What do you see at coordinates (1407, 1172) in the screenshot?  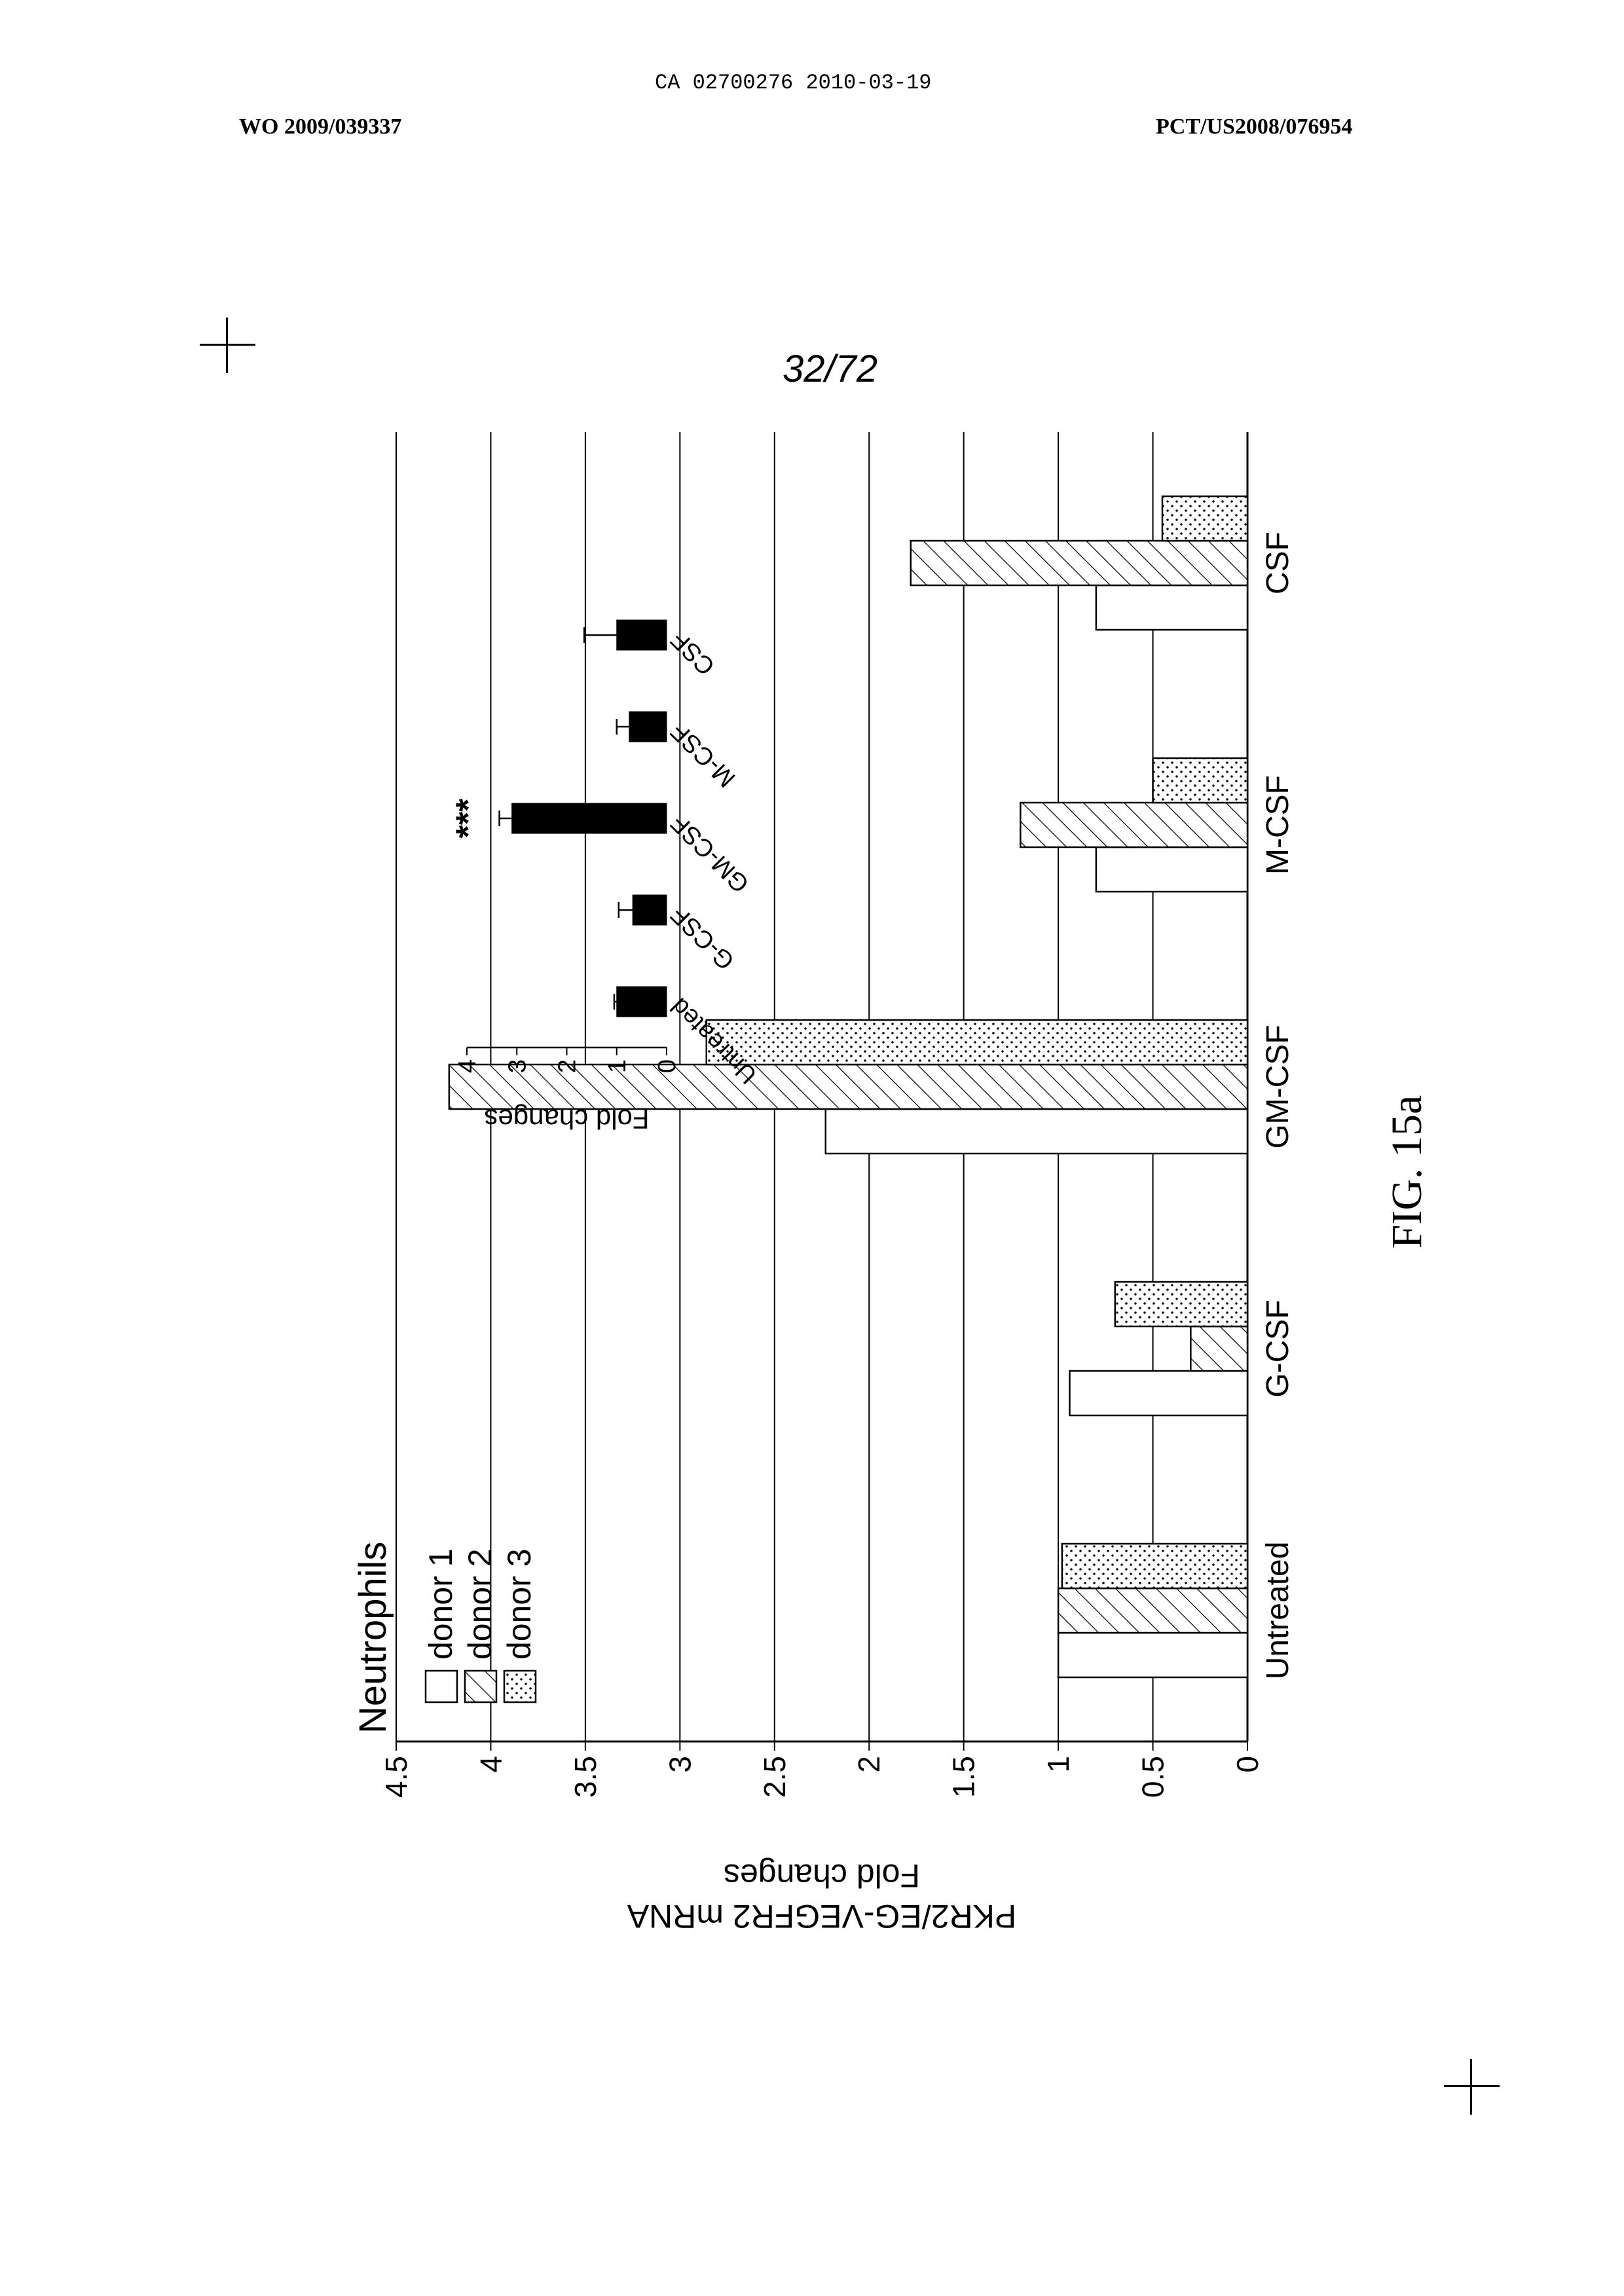 I see `figure-label: FIG. 15a` at bounding box center [1407, 1172].